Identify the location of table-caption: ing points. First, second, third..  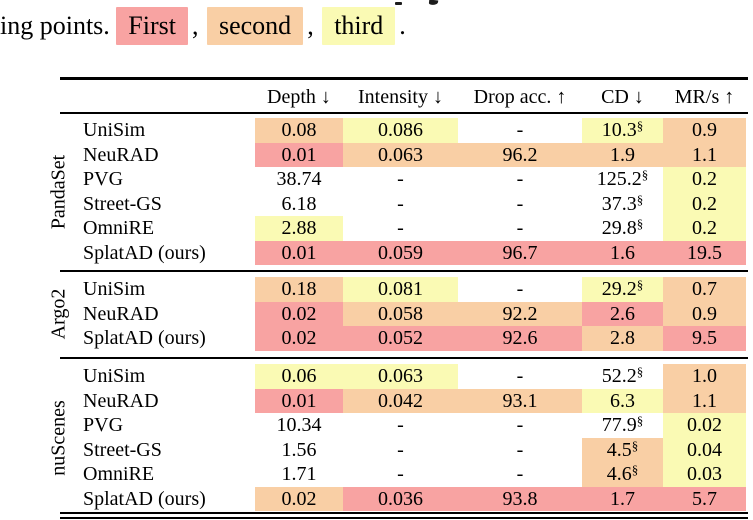
(376, 26).